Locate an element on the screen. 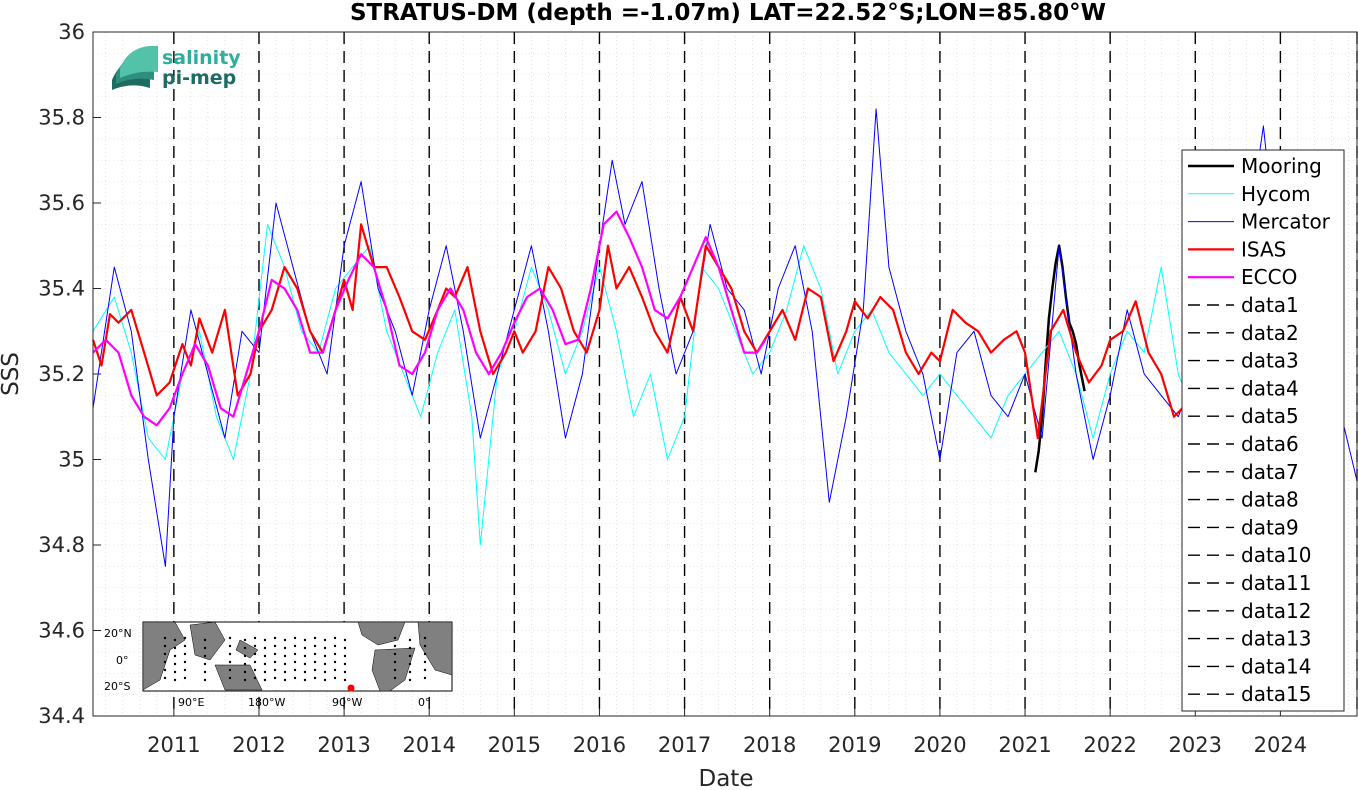 The height and width of the screenshot is (790, 1358). x-tick-label: 2022 is located at coordinates (1109, 745).